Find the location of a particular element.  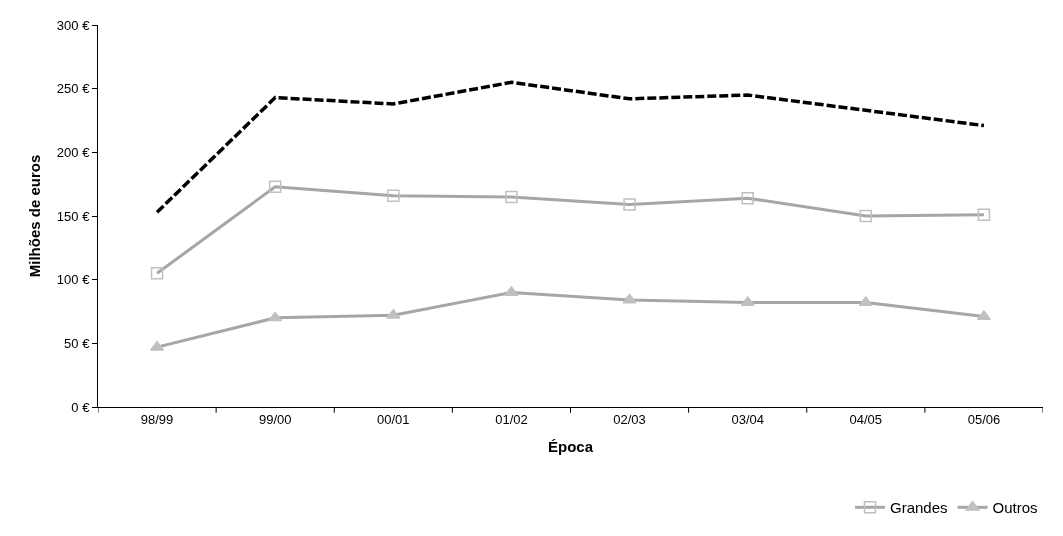

x-tick-label: 01/02 is located at coordinates (511, 419).